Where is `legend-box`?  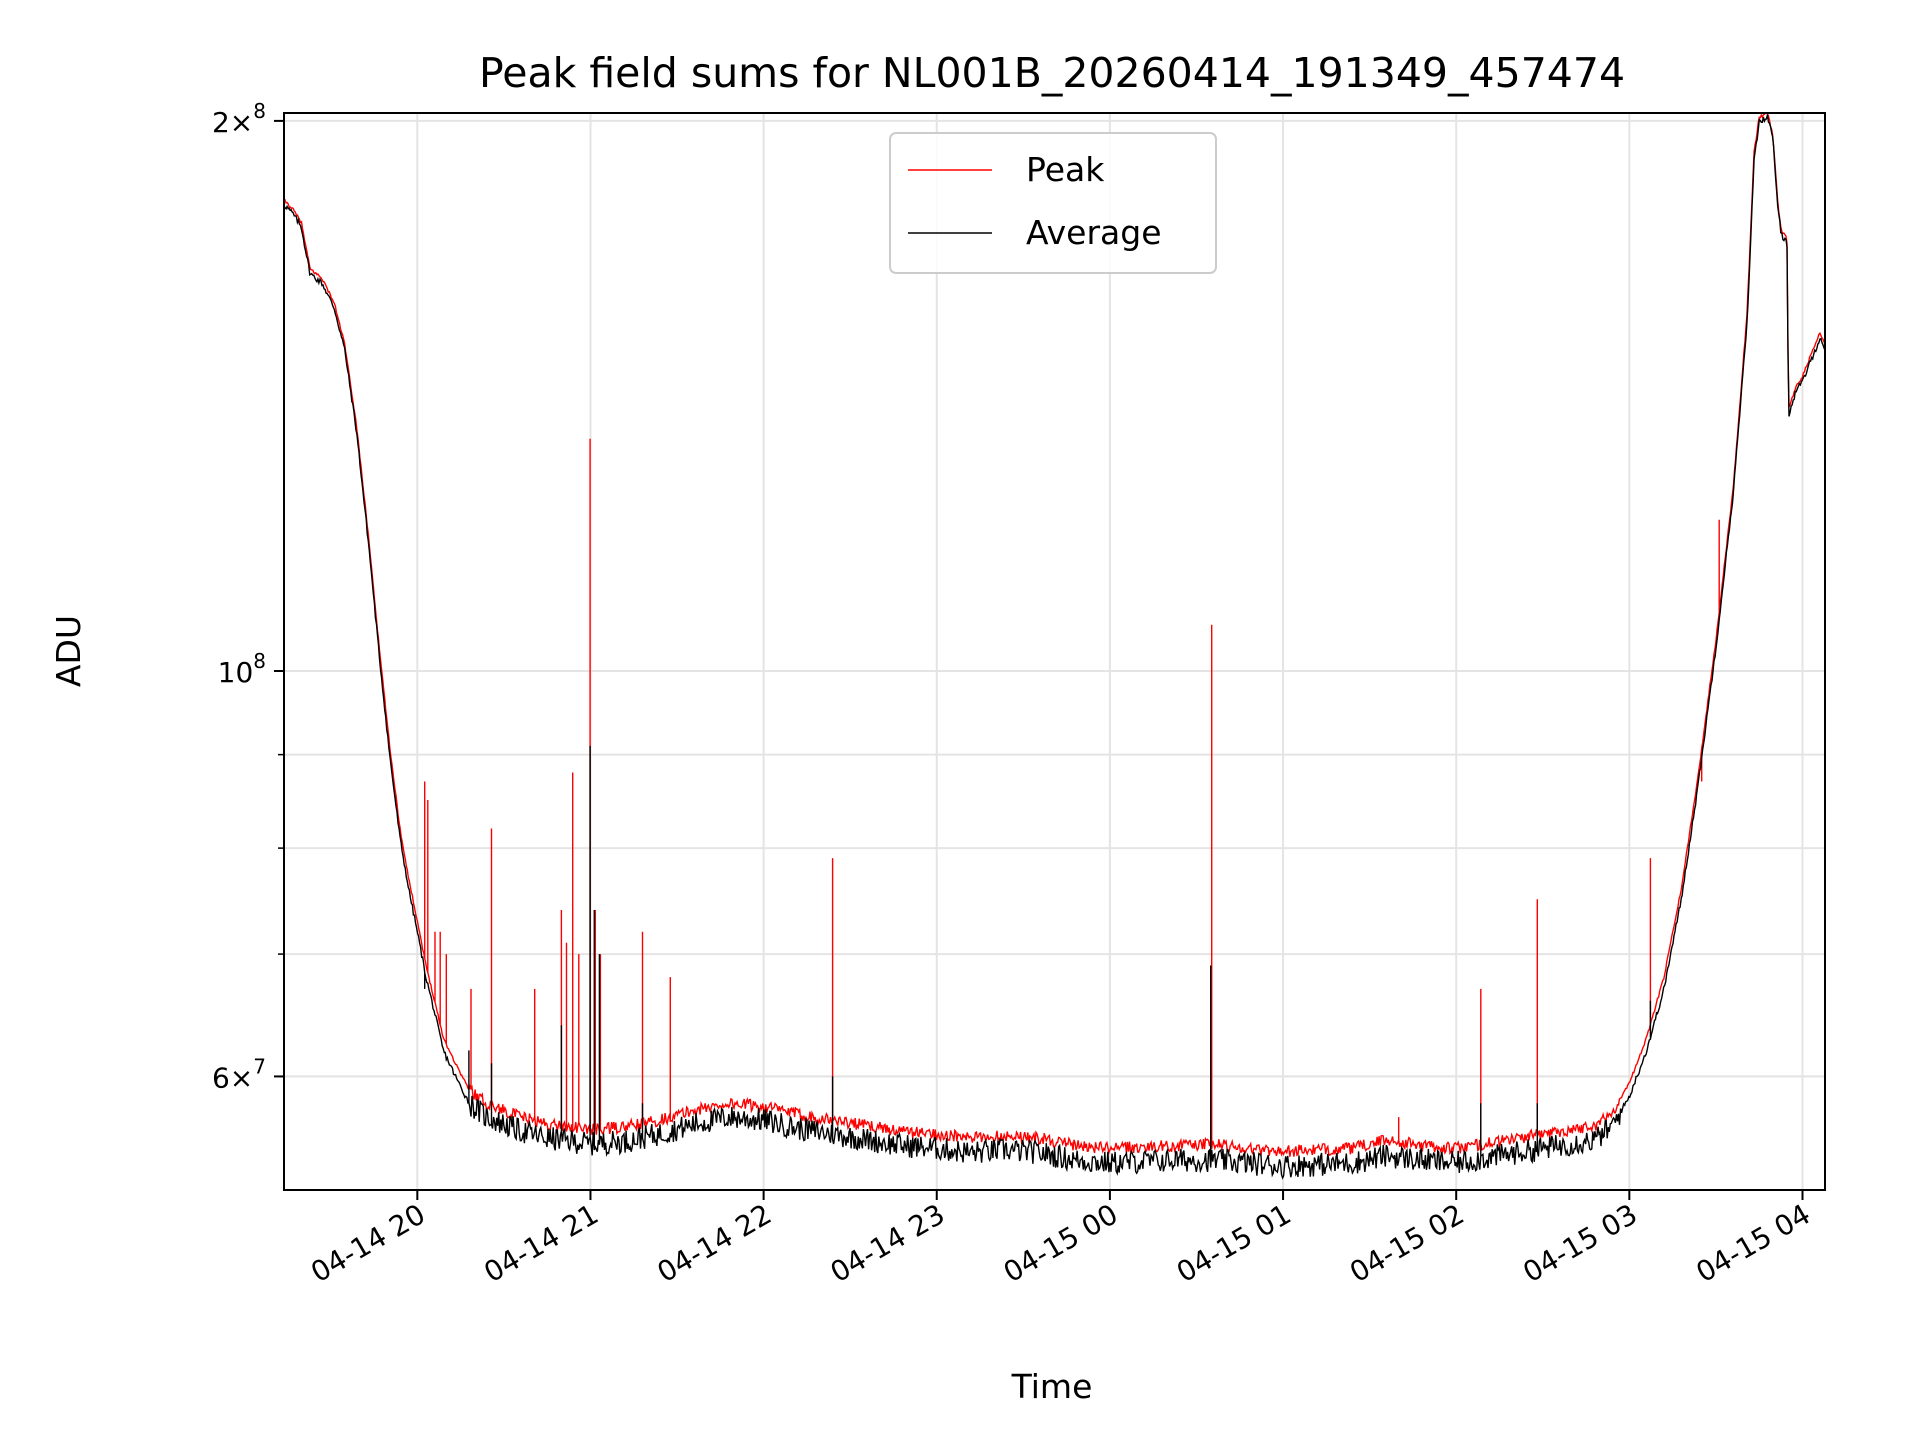
legend-box is located at coordinates (1053, 203).